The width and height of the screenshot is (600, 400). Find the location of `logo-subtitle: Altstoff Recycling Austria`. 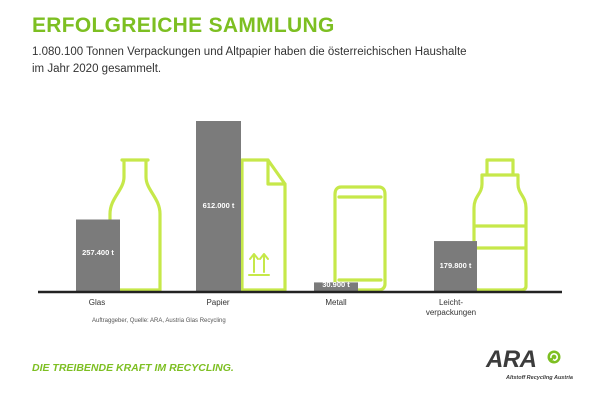

logo-subtitle: Altstoff Recycling Austria is located at coordinates (539, 378).